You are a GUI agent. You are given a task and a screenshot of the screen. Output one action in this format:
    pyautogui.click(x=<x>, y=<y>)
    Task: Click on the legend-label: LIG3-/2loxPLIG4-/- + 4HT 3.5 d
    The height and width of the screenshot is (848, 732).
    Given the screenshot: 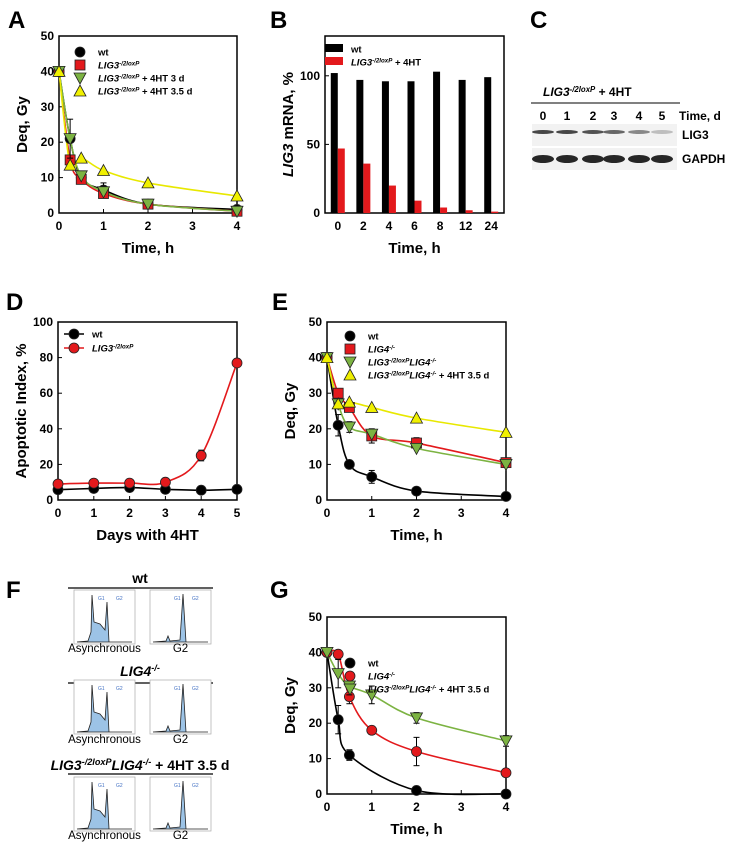 What is the action you would take?
    pyautogui.click(x=429, y=690)
    